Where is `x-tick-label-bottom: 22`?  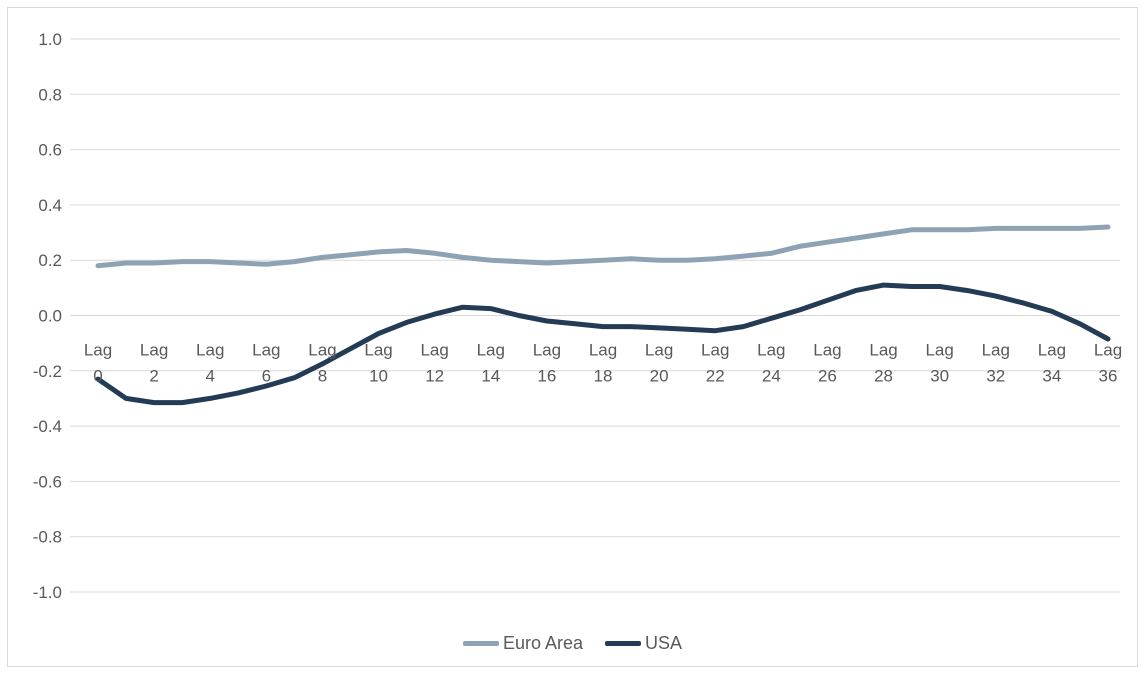
x-tick-label-bottom: 22 is located at coordinates (715, 376).